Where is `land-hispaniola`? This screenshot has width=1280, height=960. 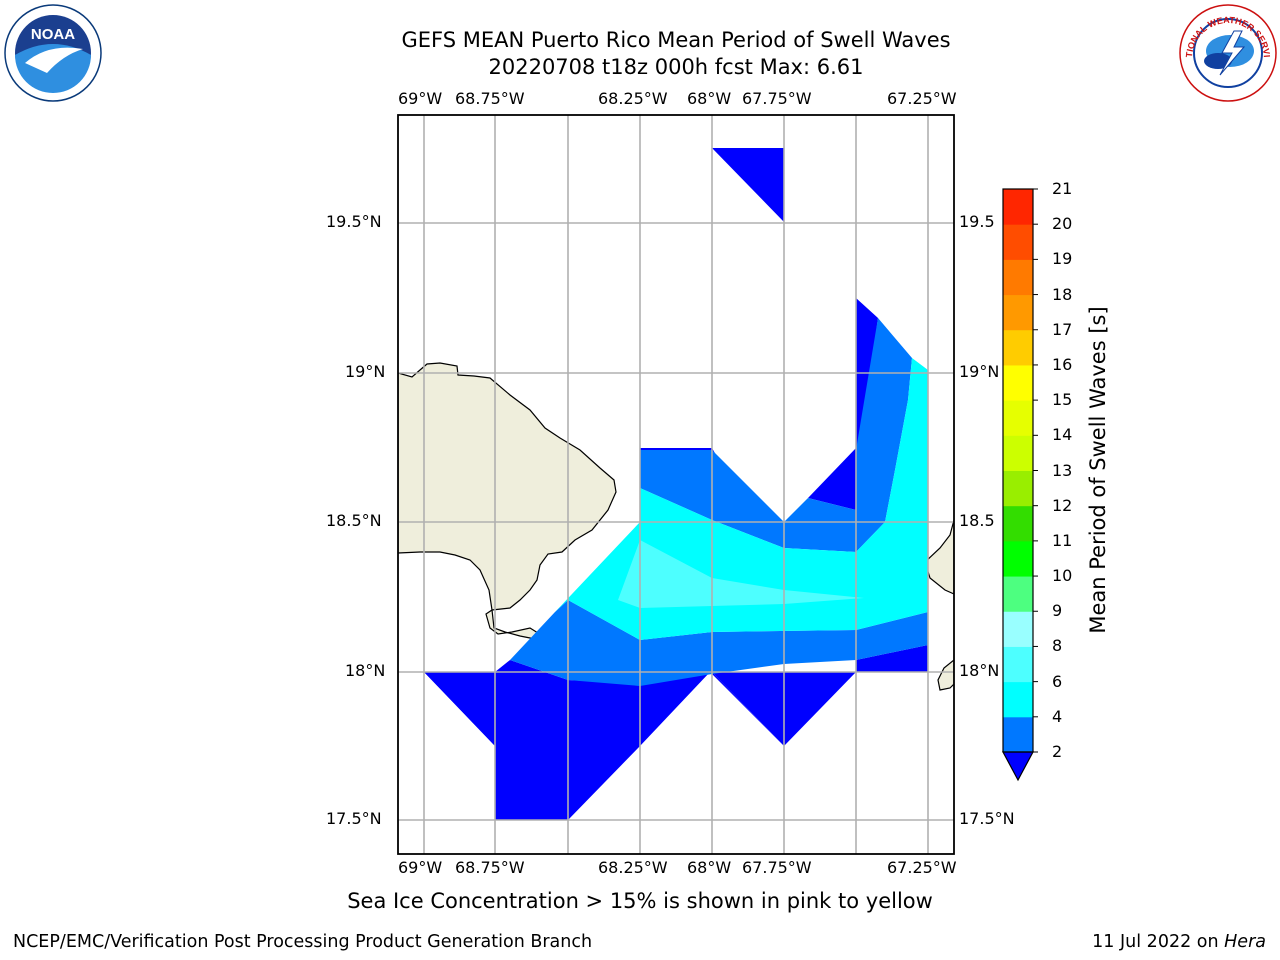
land-hispaniola is located at coordinates (507, 501).